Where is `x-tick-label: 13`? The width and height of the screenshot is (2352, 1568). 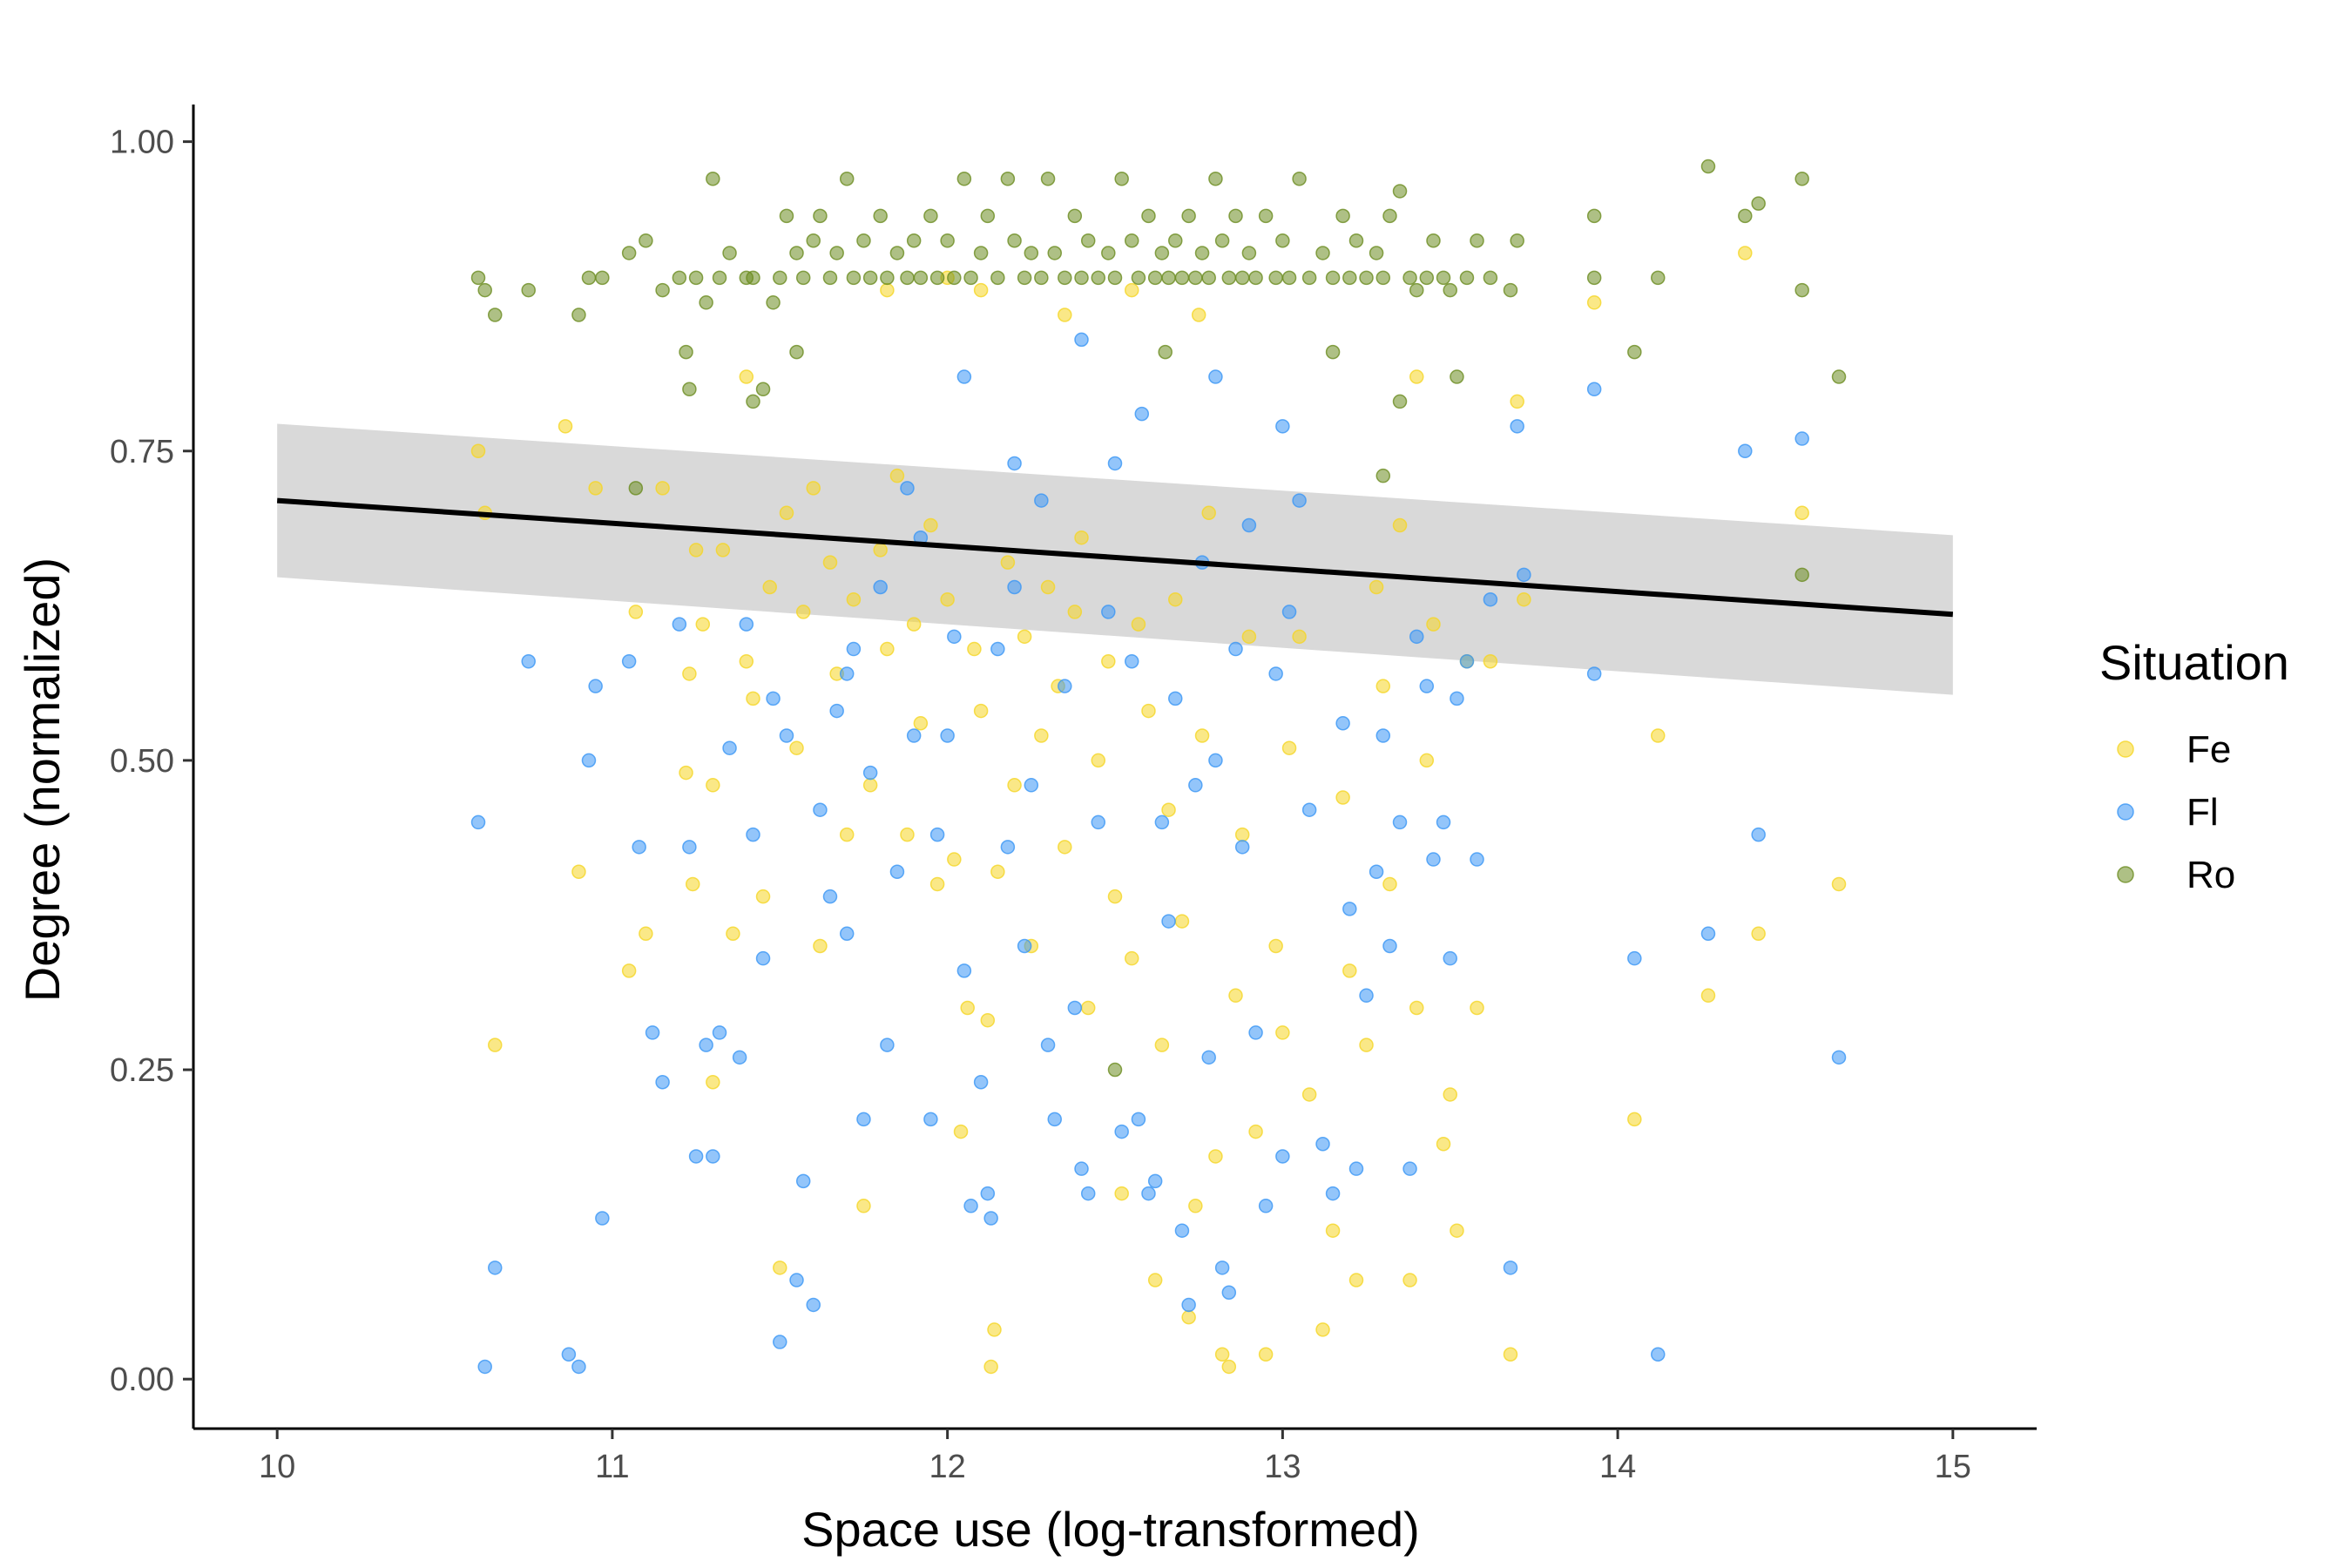
x-tick-label: 13 is located at coordinates (1282, 1467).